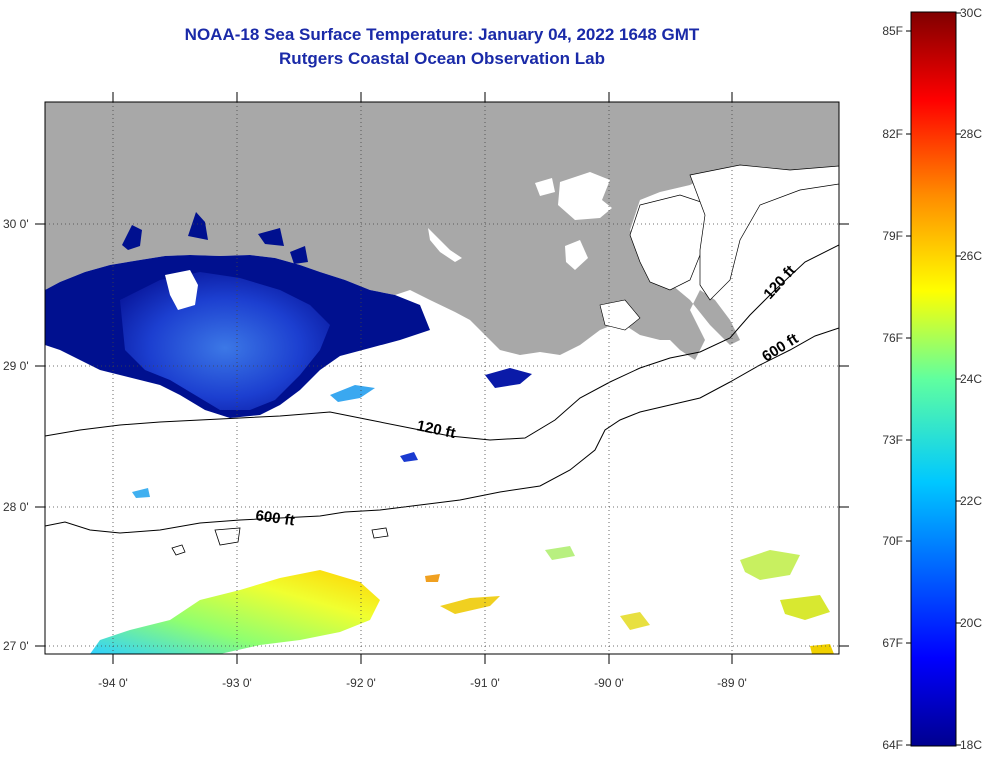 The image size is (992, 761). What do you see at coordinates (971, 745) in the screenshot?
I see `colorbar-c-label: 18C` at bounding box center [971, 745].